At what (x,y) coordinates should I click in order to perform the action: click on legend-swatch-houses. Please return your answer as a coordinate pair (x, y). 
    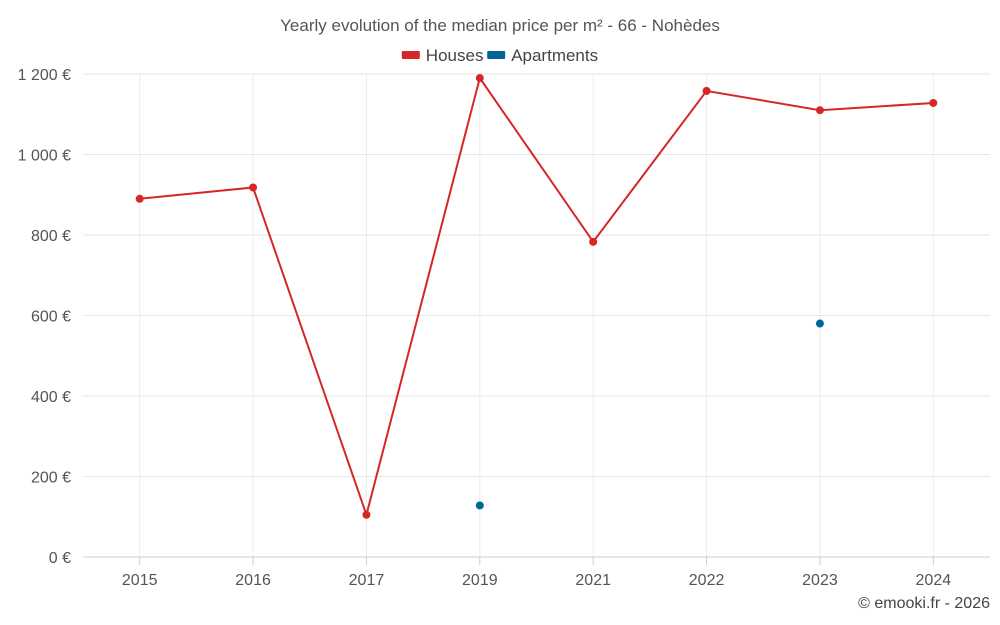
    Looking at the image, I should click on (410, 55).